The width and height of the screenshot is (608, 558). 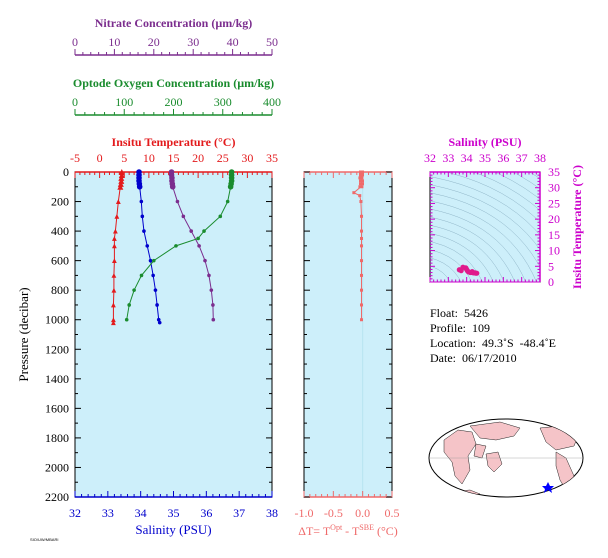 I want to click on pressure-tick-label: 0, so click(x=66, y=172).